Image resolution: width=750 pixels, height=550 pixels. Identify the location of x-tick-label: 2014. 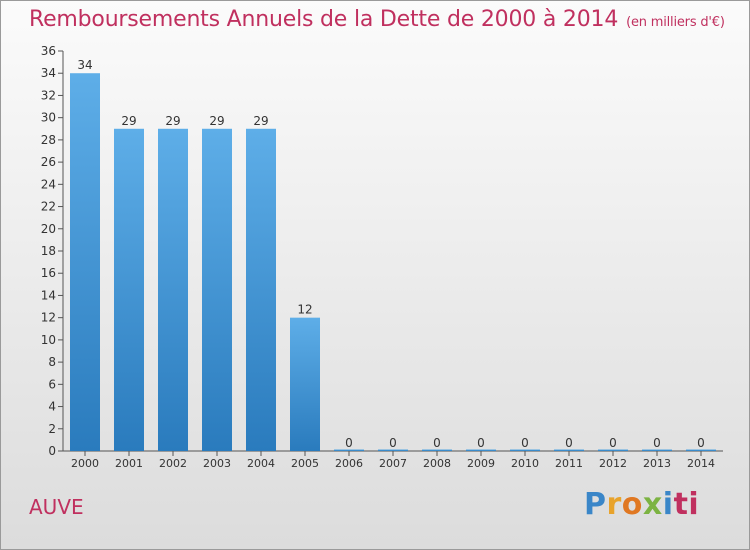
(701, 463).